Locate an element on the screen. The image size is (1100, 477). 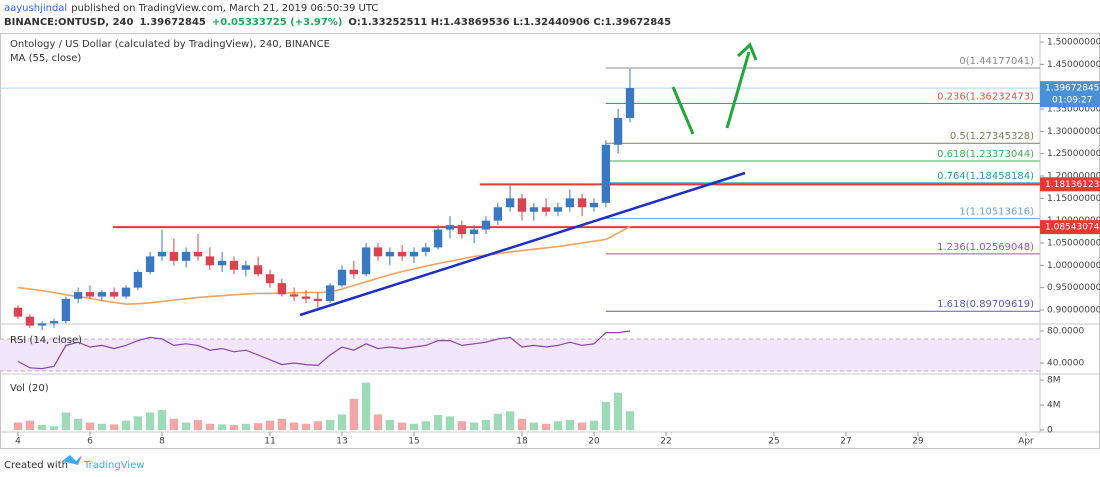
y-tick-label: 1.35000000 is located at coordinates (1073, 110).